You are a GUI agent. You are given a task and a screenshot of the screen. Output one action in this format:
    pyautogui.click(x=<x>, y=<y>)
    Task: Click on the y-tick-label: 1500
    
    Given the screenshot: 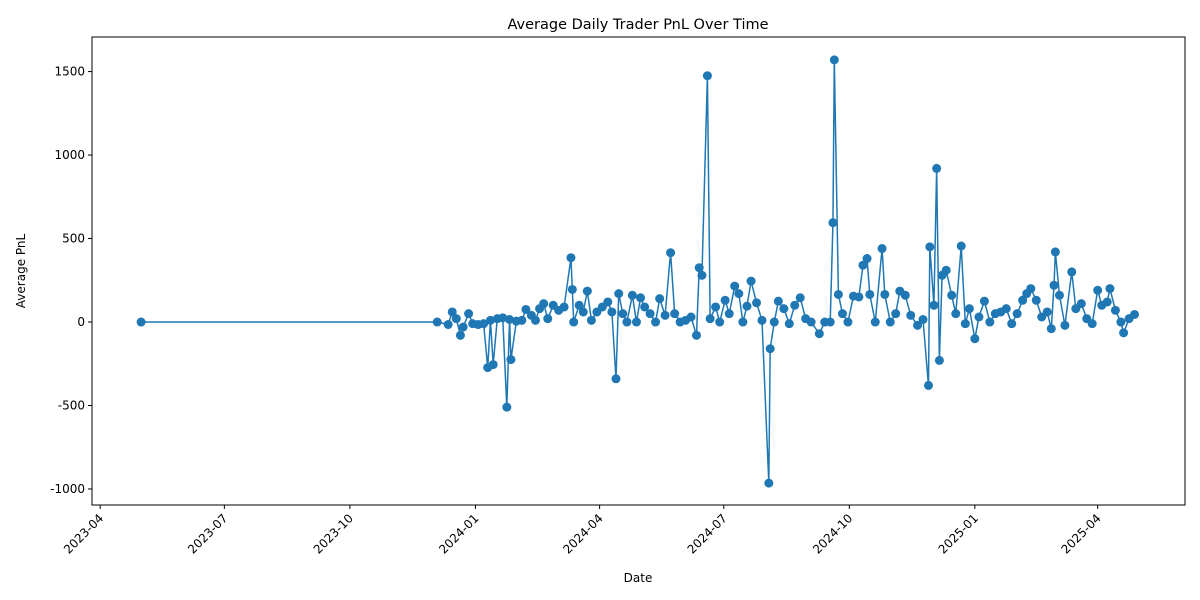 What is the action you would take?
    pyautogui.click(x=69, y=72)
    